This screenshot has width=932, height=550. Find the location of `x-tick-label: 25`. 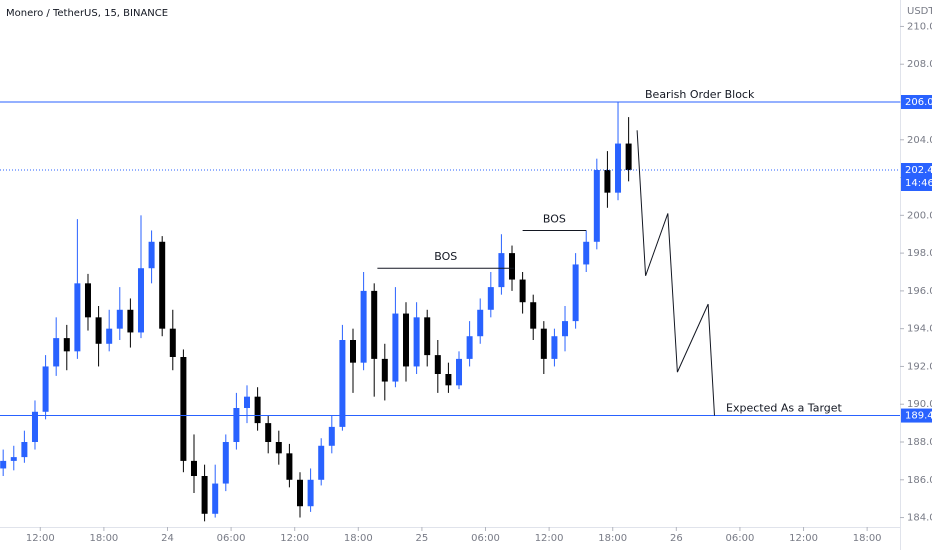

x-tick-label: 25 is located at coordinates (422, 538).